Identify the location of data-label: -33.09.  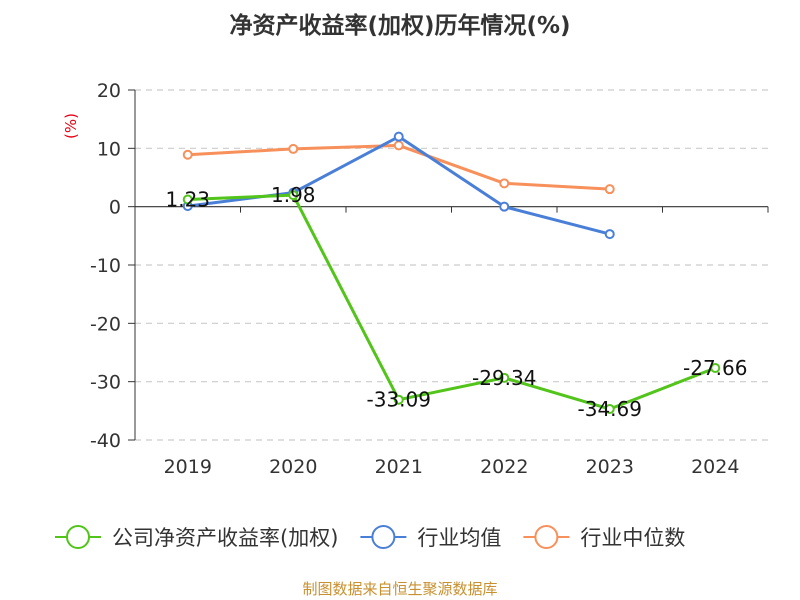
(399, 400).